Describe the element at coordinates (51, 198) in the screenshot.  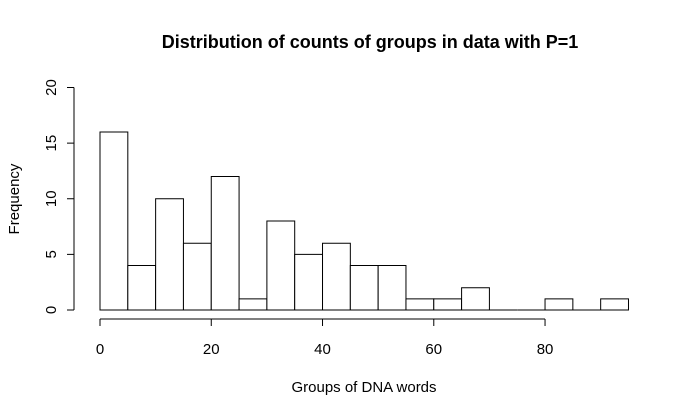
I see `y-tick-label: 10` at that location.